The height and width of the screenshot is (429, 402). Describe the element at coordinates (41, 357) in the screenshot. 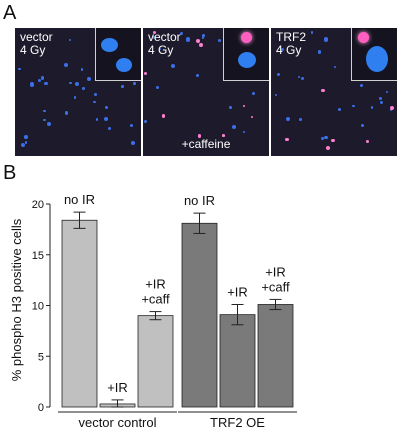

I see `y-tick-label: 5` at that location.